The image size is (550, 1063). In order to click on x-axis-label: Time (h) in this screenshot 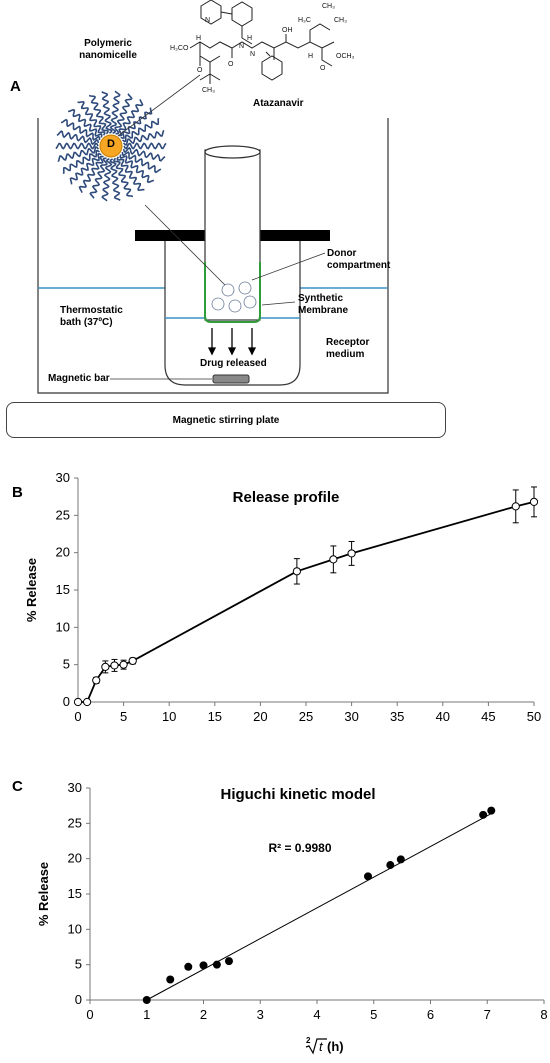, I will do `click(306, 729)`.